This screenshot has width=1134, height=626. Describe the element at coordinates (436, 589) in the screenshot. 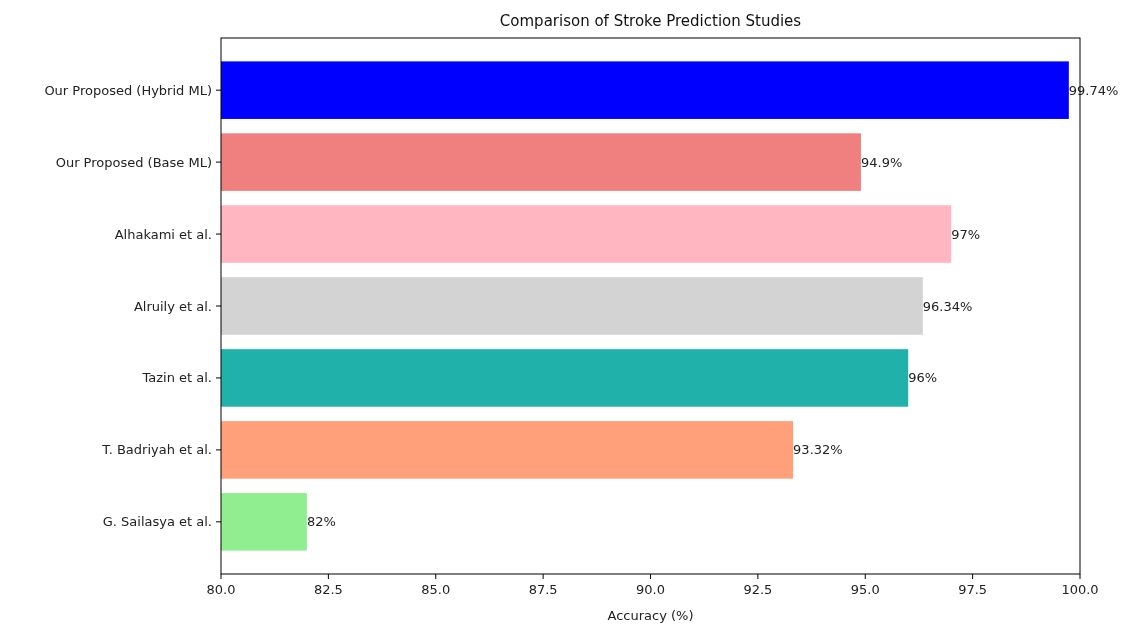

I see `x-tick-label: 85.0` at that location.